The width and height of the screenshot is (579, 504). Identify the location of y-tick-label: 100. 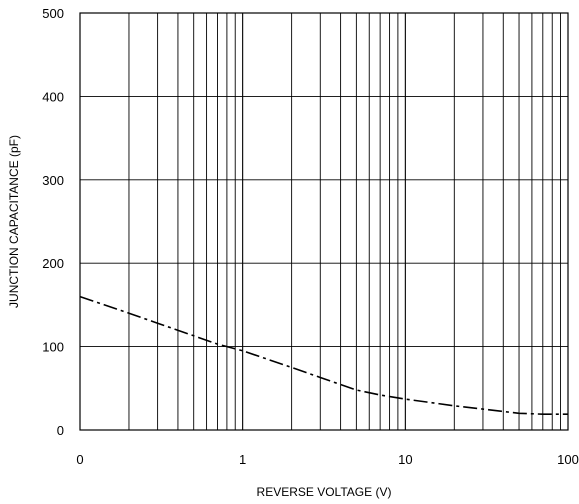
(53, 347).